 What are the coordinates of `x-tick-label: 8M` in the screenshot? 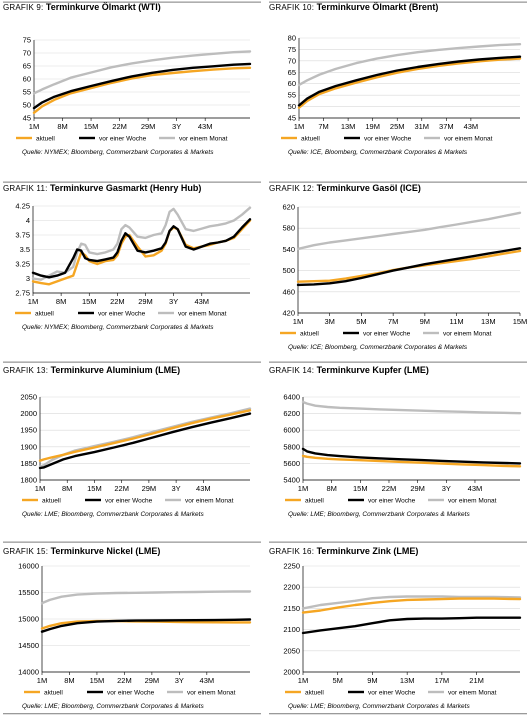 It's located at (62, 126).